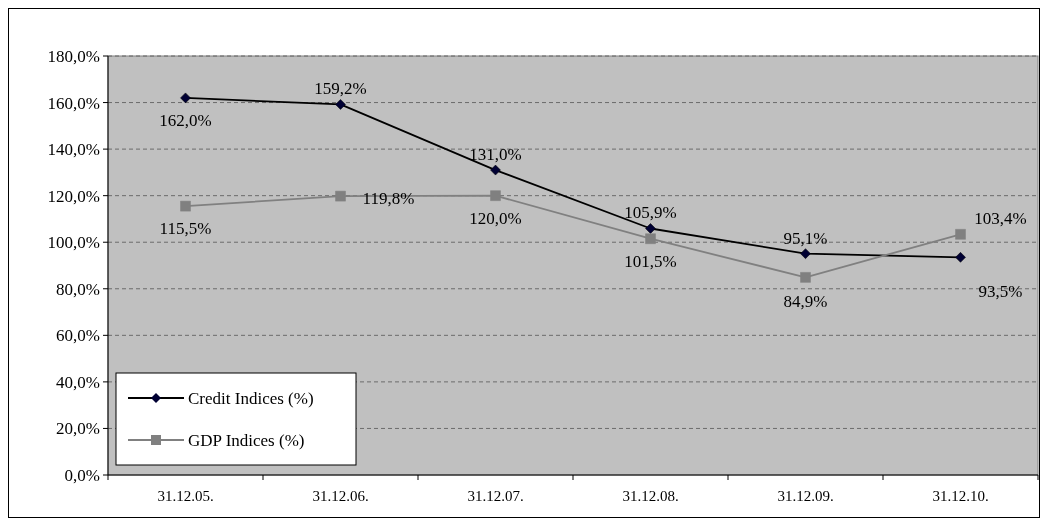 Image resolution: width=1048 pixels, height=526 pixels. What do you see at coordinates (650, 496) in the screenshot?
I see `x-tick-label: 31.12.08.` at bounding box center [650, 496].